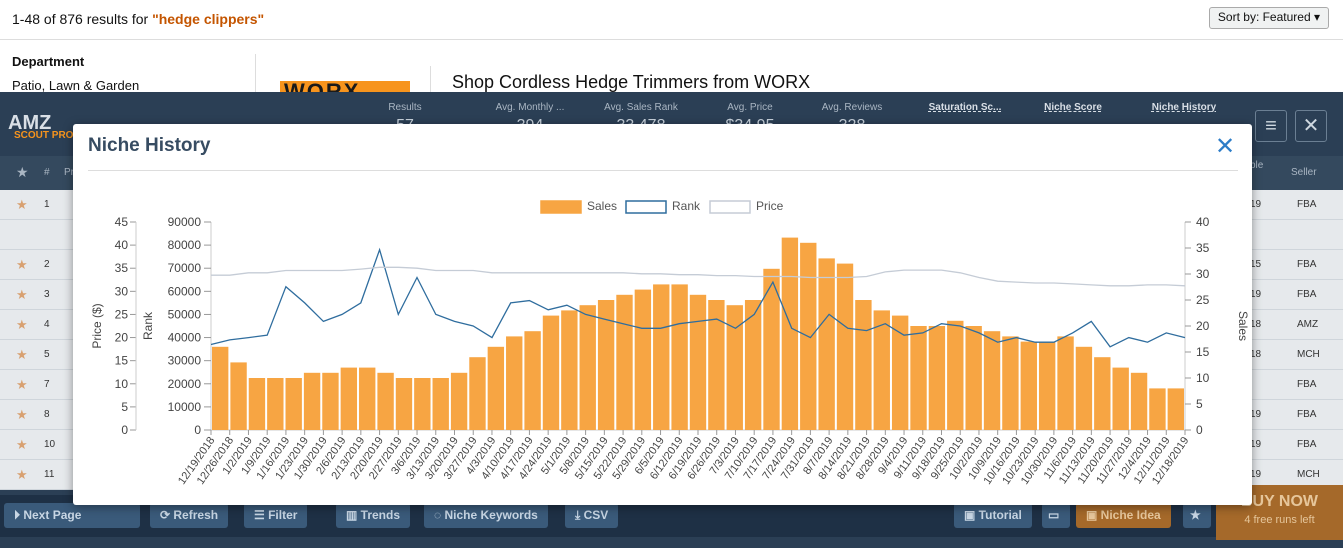  What do you see at coordinates (30, 123) in the screenshot?
I see `amzscout-logo: AMZ` at bounding box center [30, 123].